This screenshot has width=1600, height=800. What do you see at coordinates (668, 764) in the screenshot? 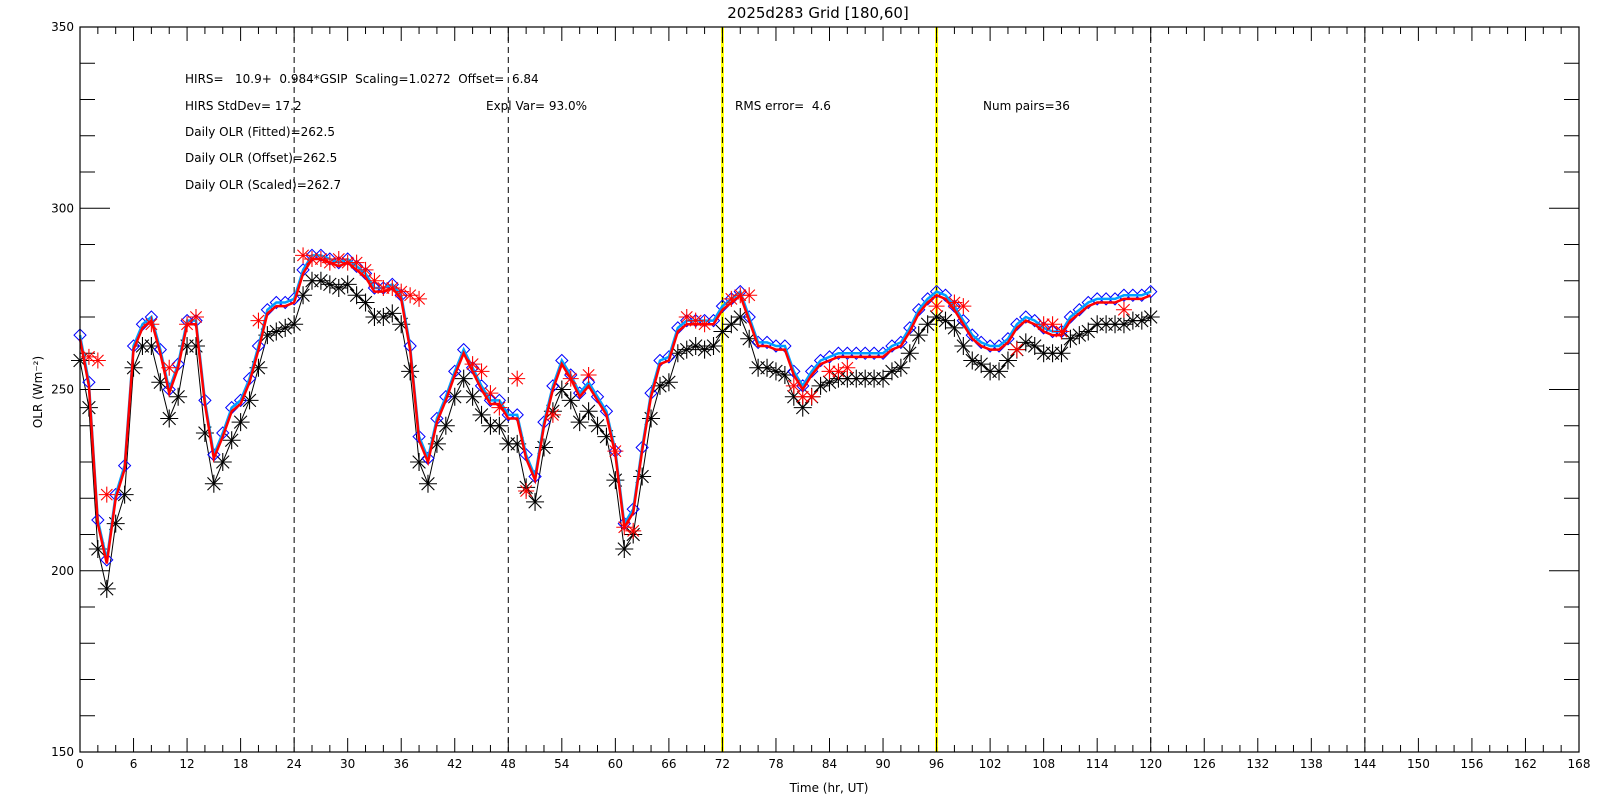
I see `x-tick-label: 66` at bounding box center [668, 764].